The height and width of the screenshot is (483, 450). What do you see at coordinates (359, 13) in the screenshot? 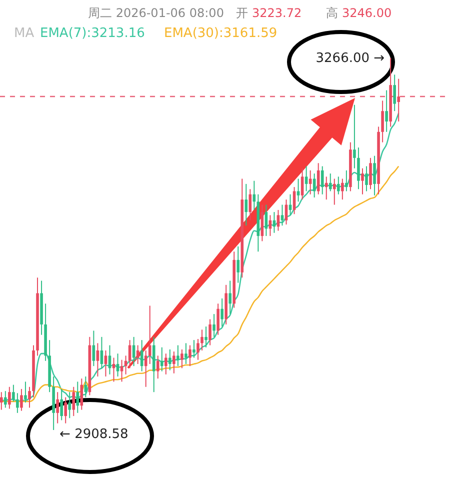
I see `text: 高 3246.00` at bounding box center [359, 13].